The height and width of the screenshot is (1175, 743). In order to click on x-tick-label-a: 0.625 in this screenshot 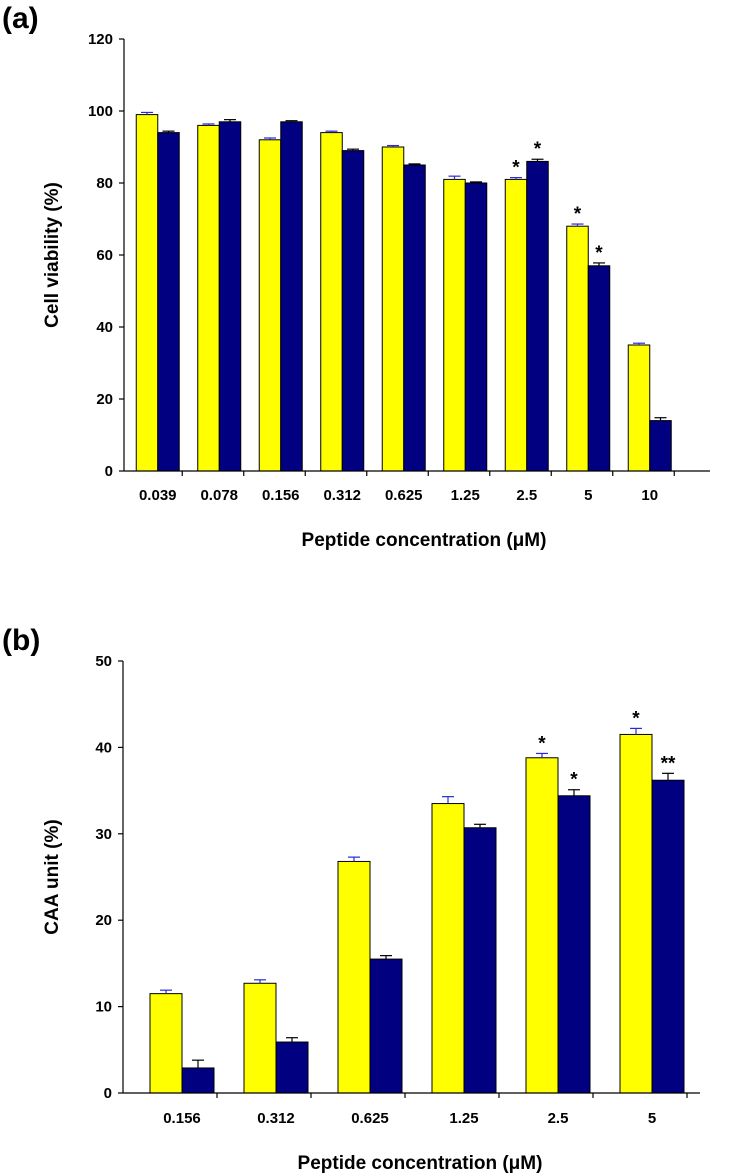, I will do `click(404, 495)`.